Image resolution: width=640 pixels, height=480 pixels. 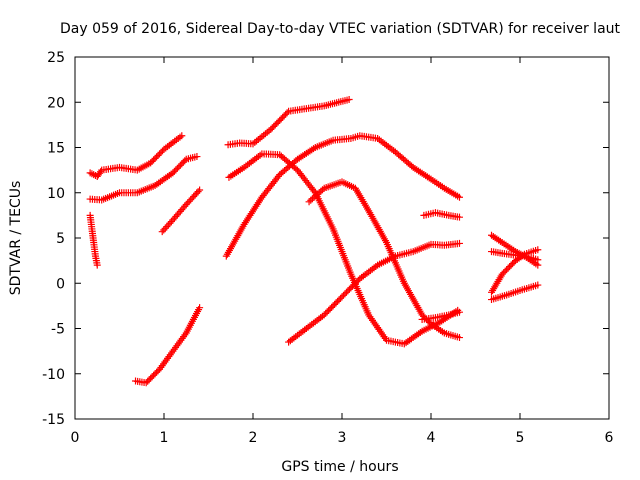 I want to click on y-tick-label: -15, so click(x=53, y=420).